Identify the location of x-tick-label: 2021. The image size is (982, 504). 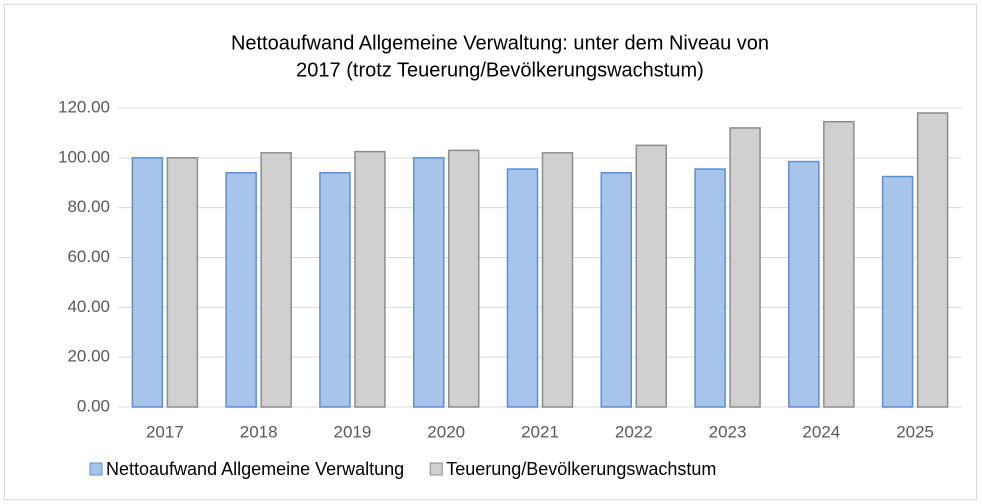
(540, 431).